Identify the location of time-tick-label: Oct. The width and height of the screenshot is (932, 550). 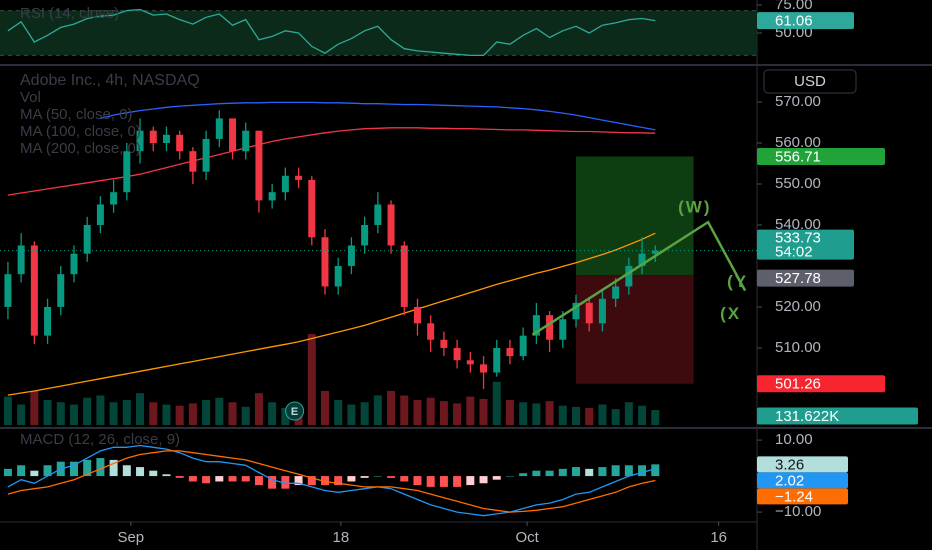
(527, 537).